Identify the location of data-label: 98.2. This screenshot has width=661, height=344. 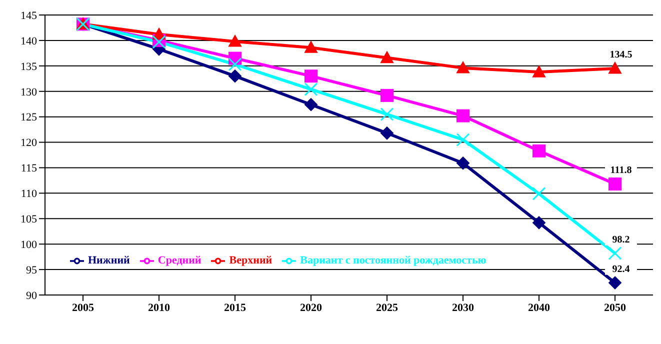
(621, 240).